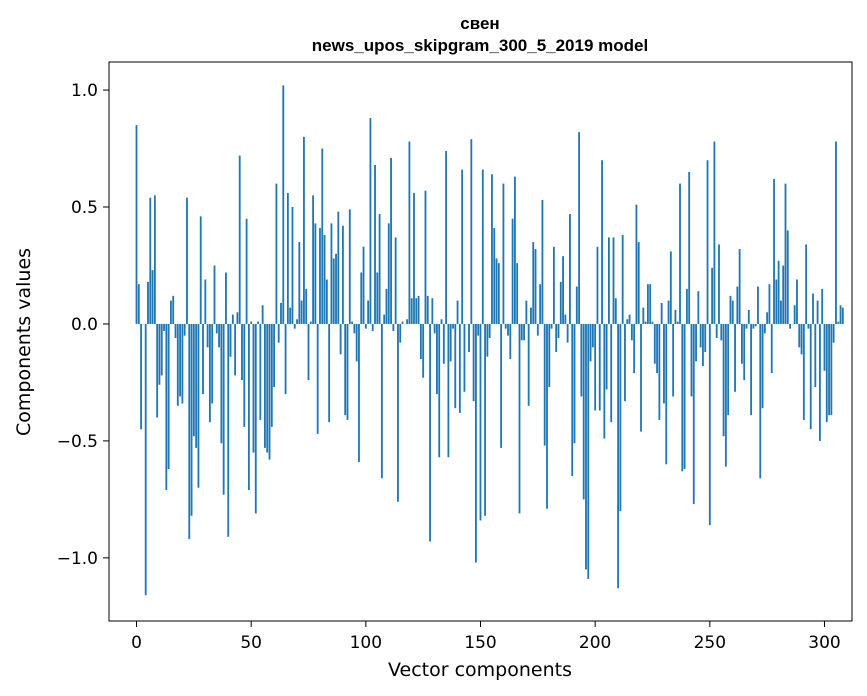 Image resolution: width=867 pixels, height=696 pixels. What do you see at coordinates (77, 559) in the screenshot?
I see `y-tick-label: −1.0` at bounding box center [77, 559].